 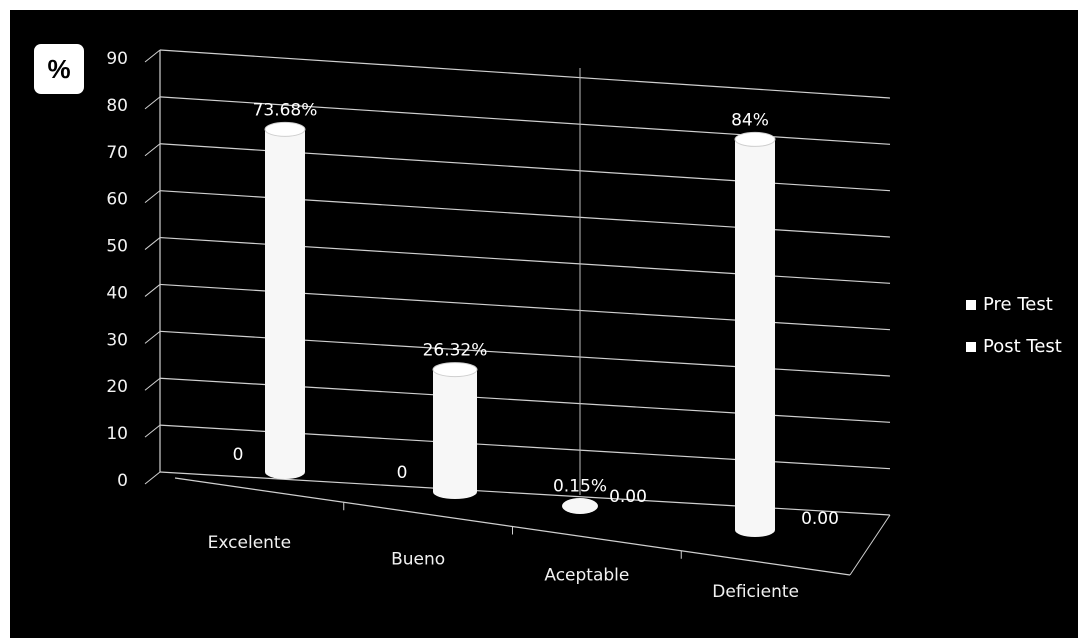 What do you see at coordinates (117, 434) in the screenshot?
I see `y-tick-label: 10` at bounding box center [117, 434].